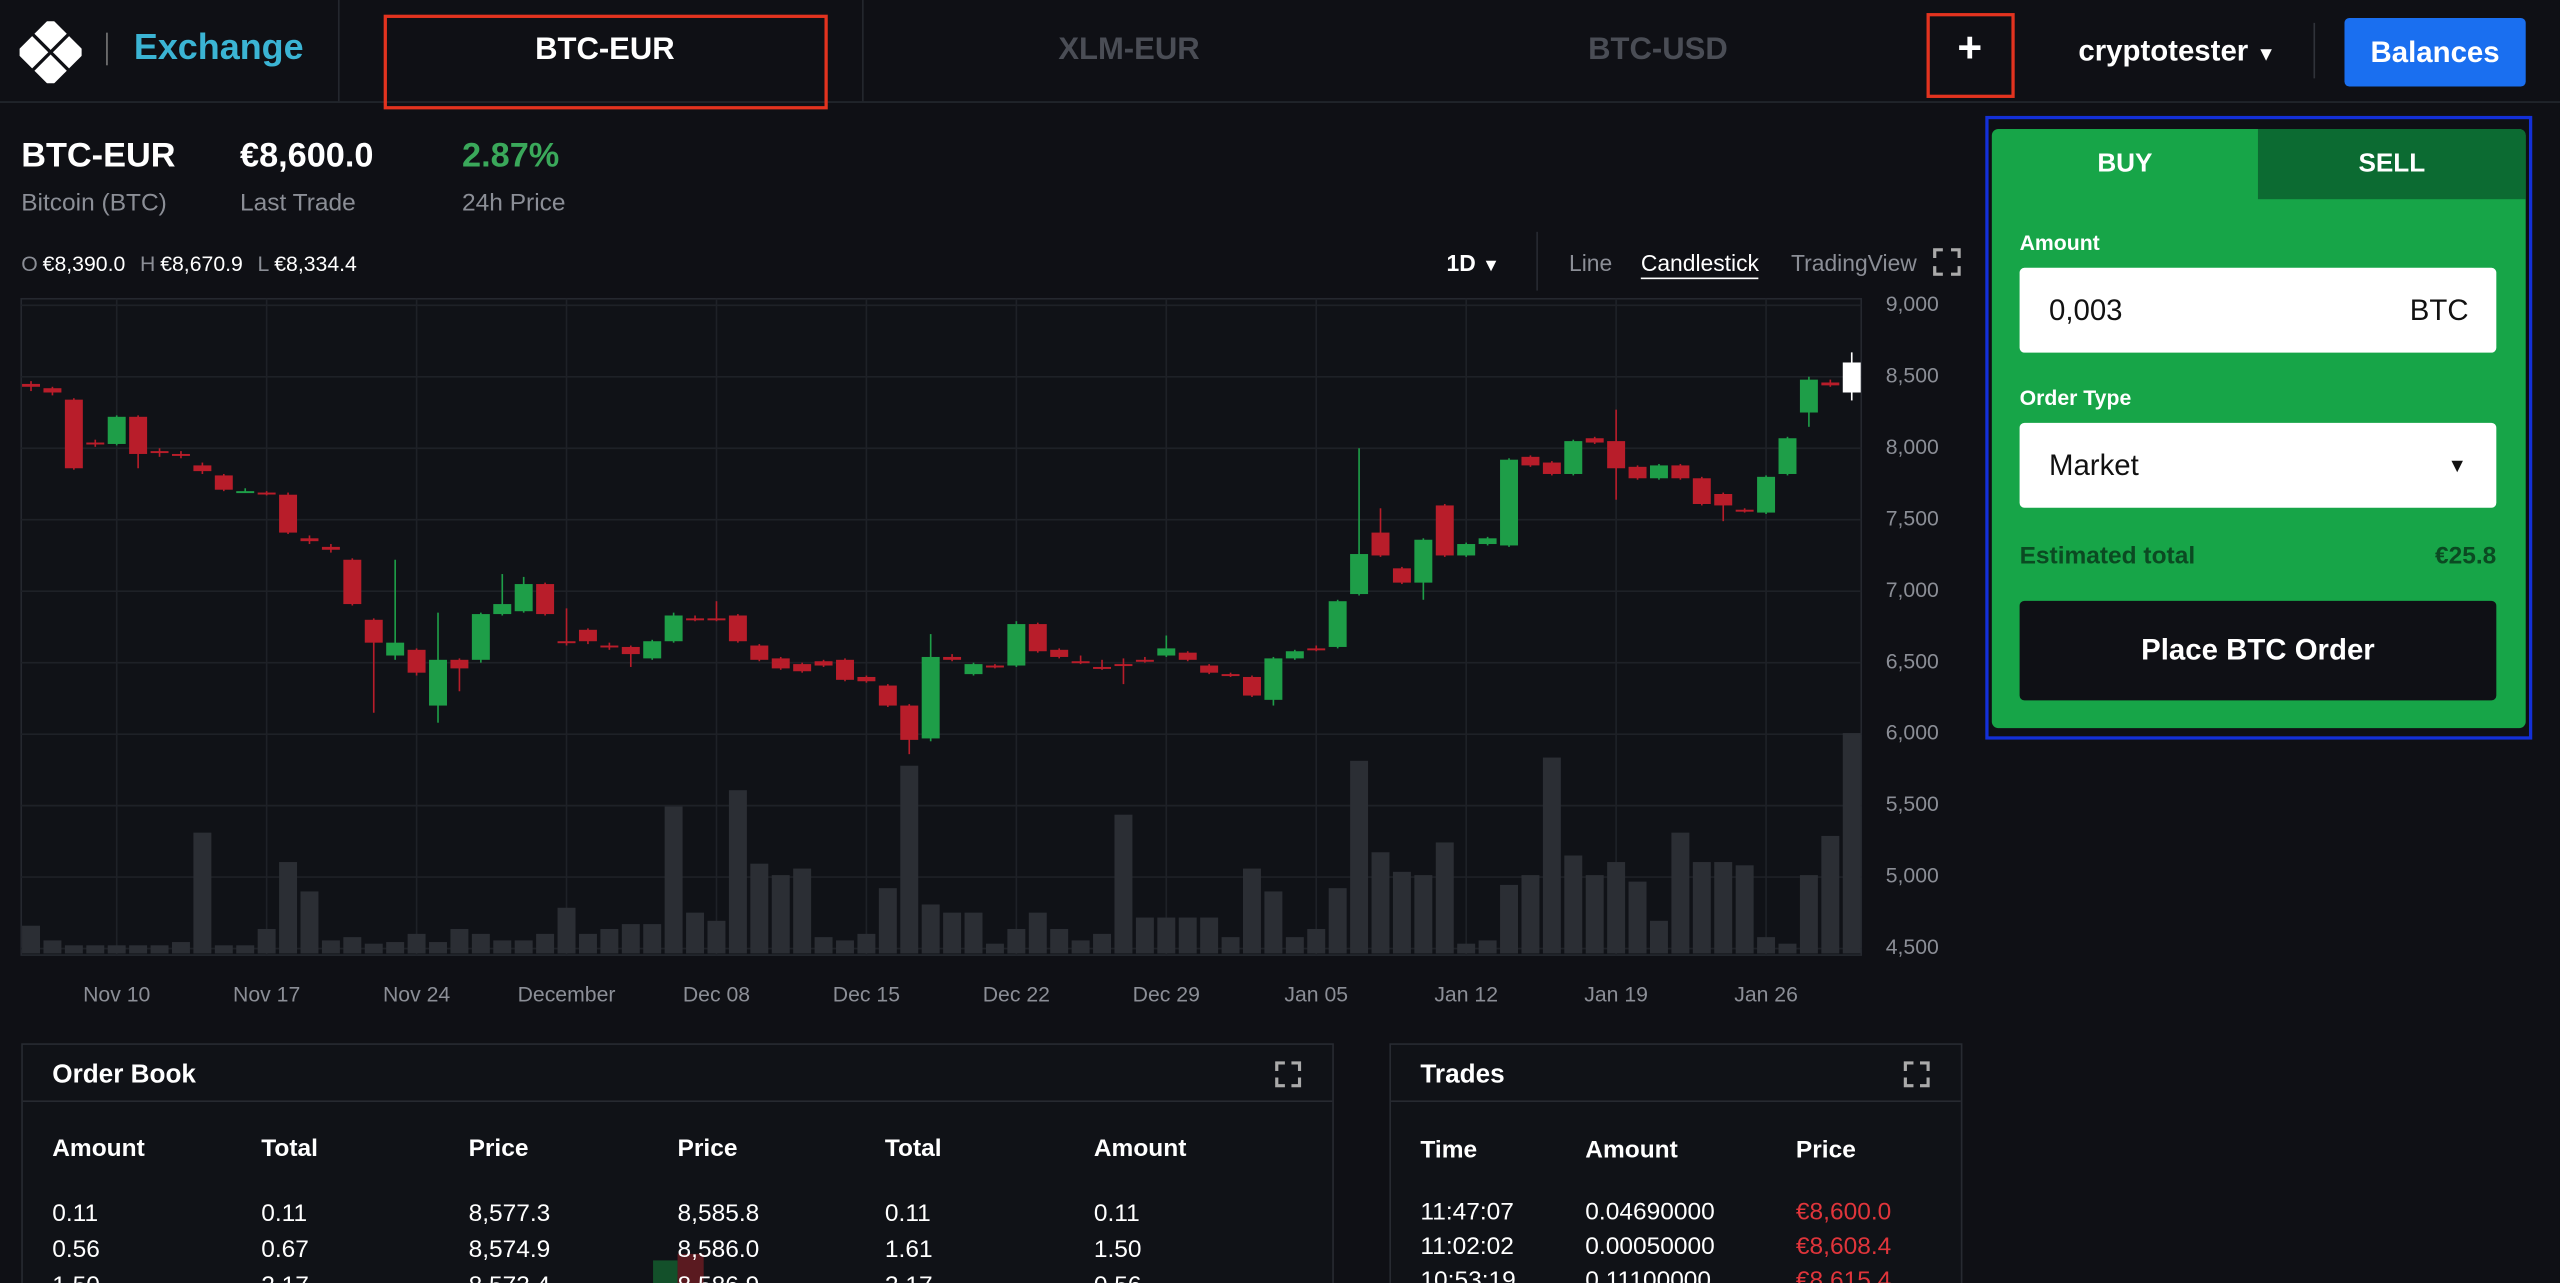  Describe the element at coordinates (315, 263) in the screenshot. I see `ohlc-value: €8,334.4` at that location.